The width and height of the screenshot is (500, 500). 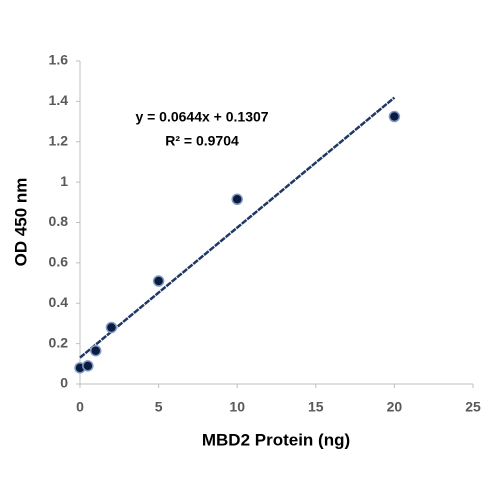 I want to click on x-axis-title: MBD2 Protein (ng), so click(x=276, y=439).